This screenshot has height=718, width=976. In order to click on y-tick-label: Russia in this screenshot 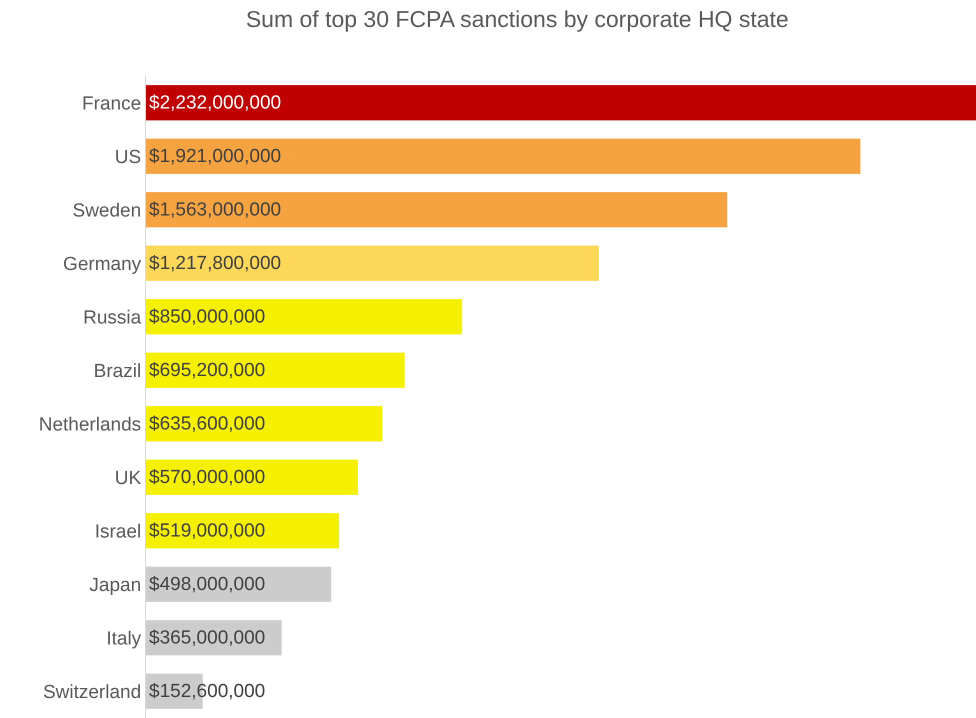, I will do `click(112, 317)`.